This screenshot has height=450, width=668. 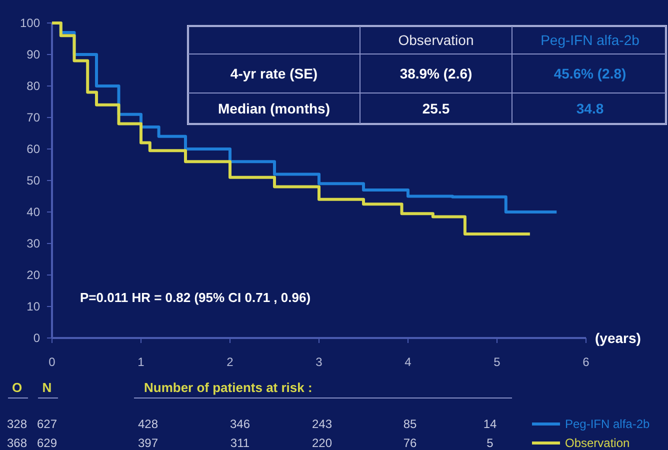 I want to click on legend-label: Peg-IFN alfa-2b, so click(x=607, y=424).